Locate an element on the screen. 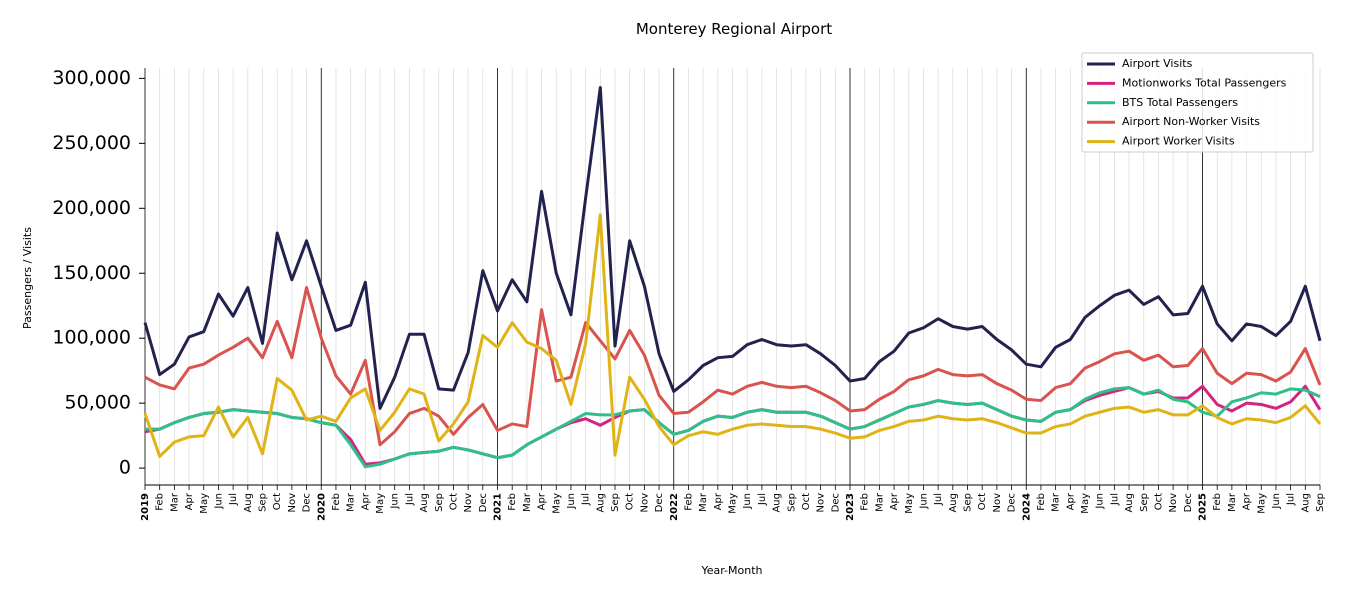 The image size is (1350, 600). legend-label: Motionworks Total Passengers is located at coordinates (1204, 82).